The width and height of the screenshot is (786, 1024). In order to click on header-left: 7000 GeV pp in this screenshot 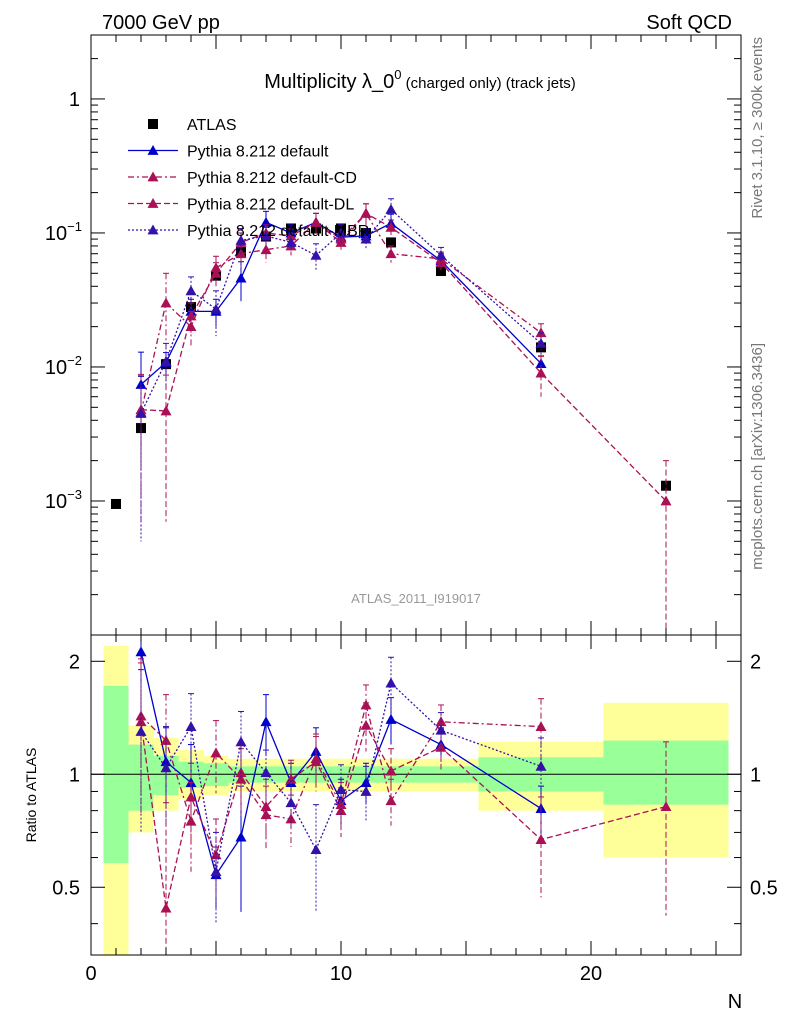, I will do `click(161, 23)`.